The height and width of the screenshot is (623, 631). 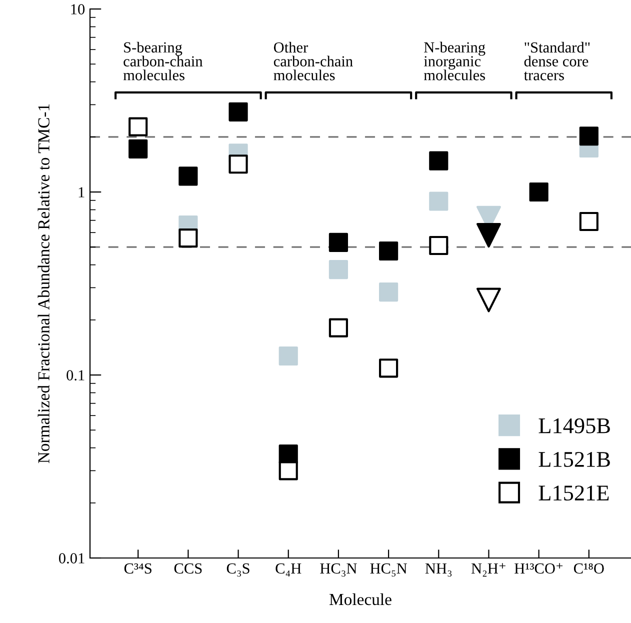 I want to click on y-axis-title: Normalized Fractional Abundance Relative to TMC-1, so click(x=44, y=284).